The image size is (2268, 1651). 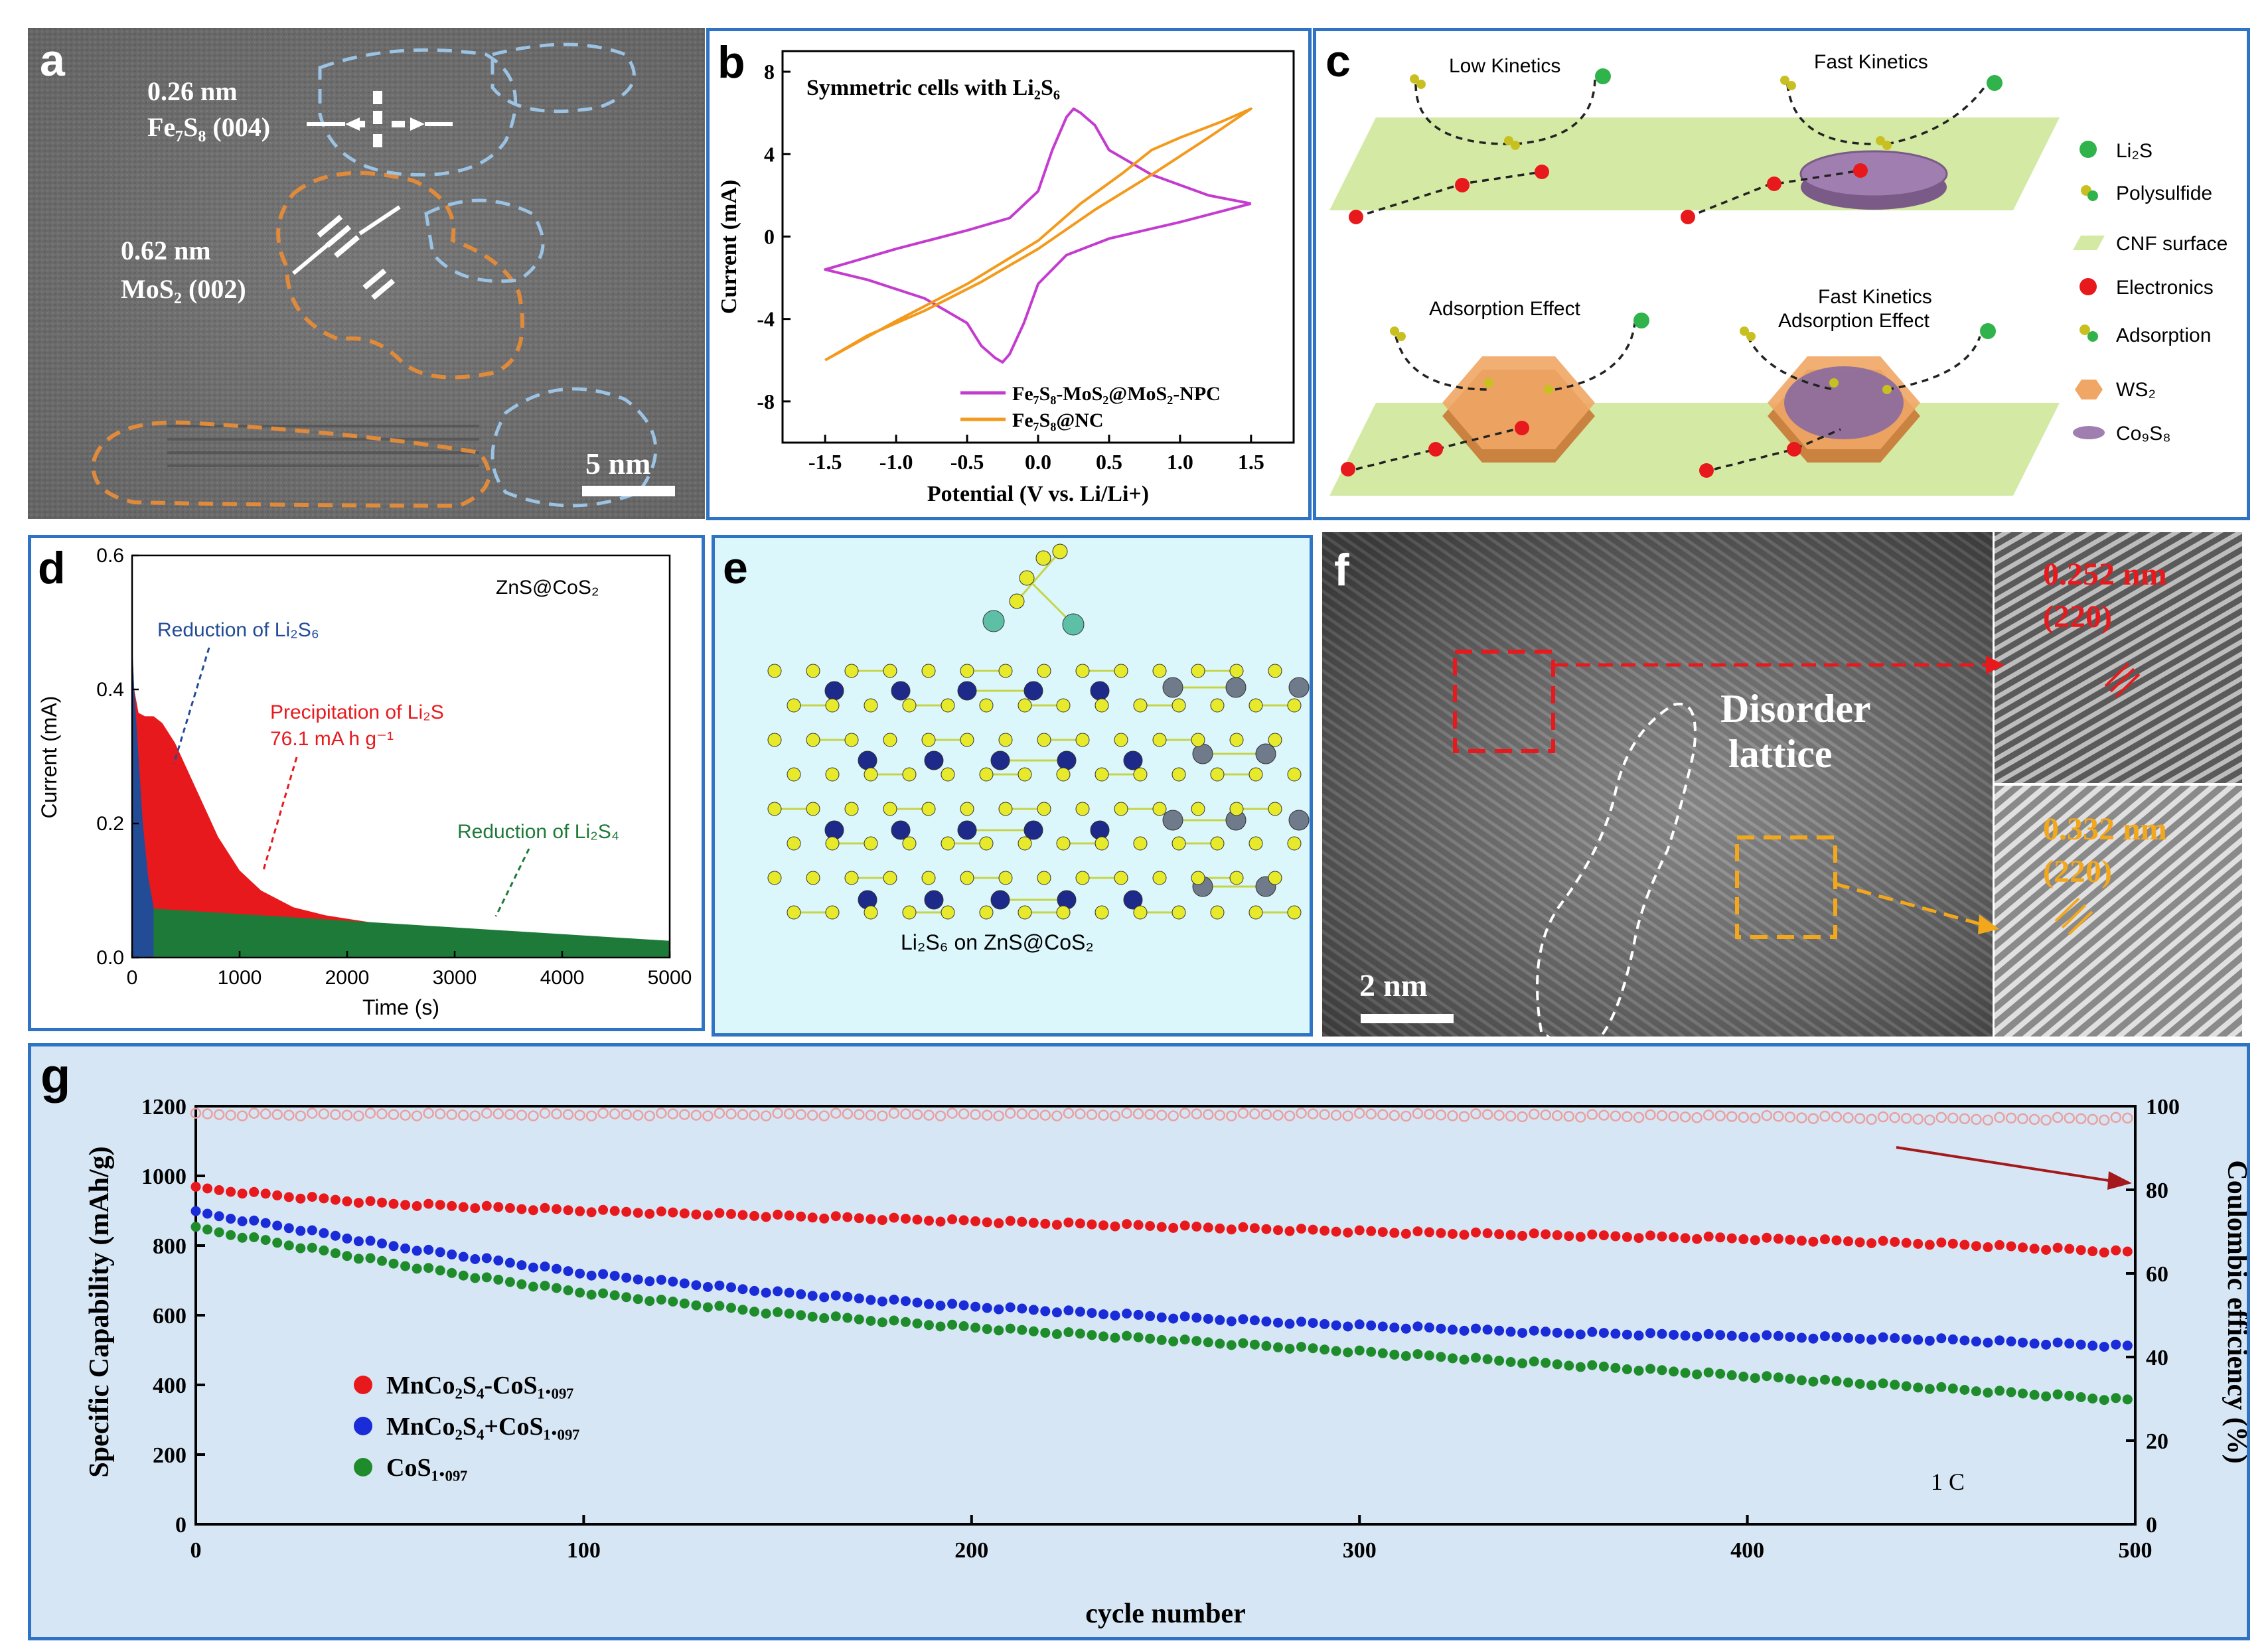 What do you see at coordinates (1251, 462) in the screenshot?
I see `x-tick-label-b: 1.5` at bounding box center [1251, 462].